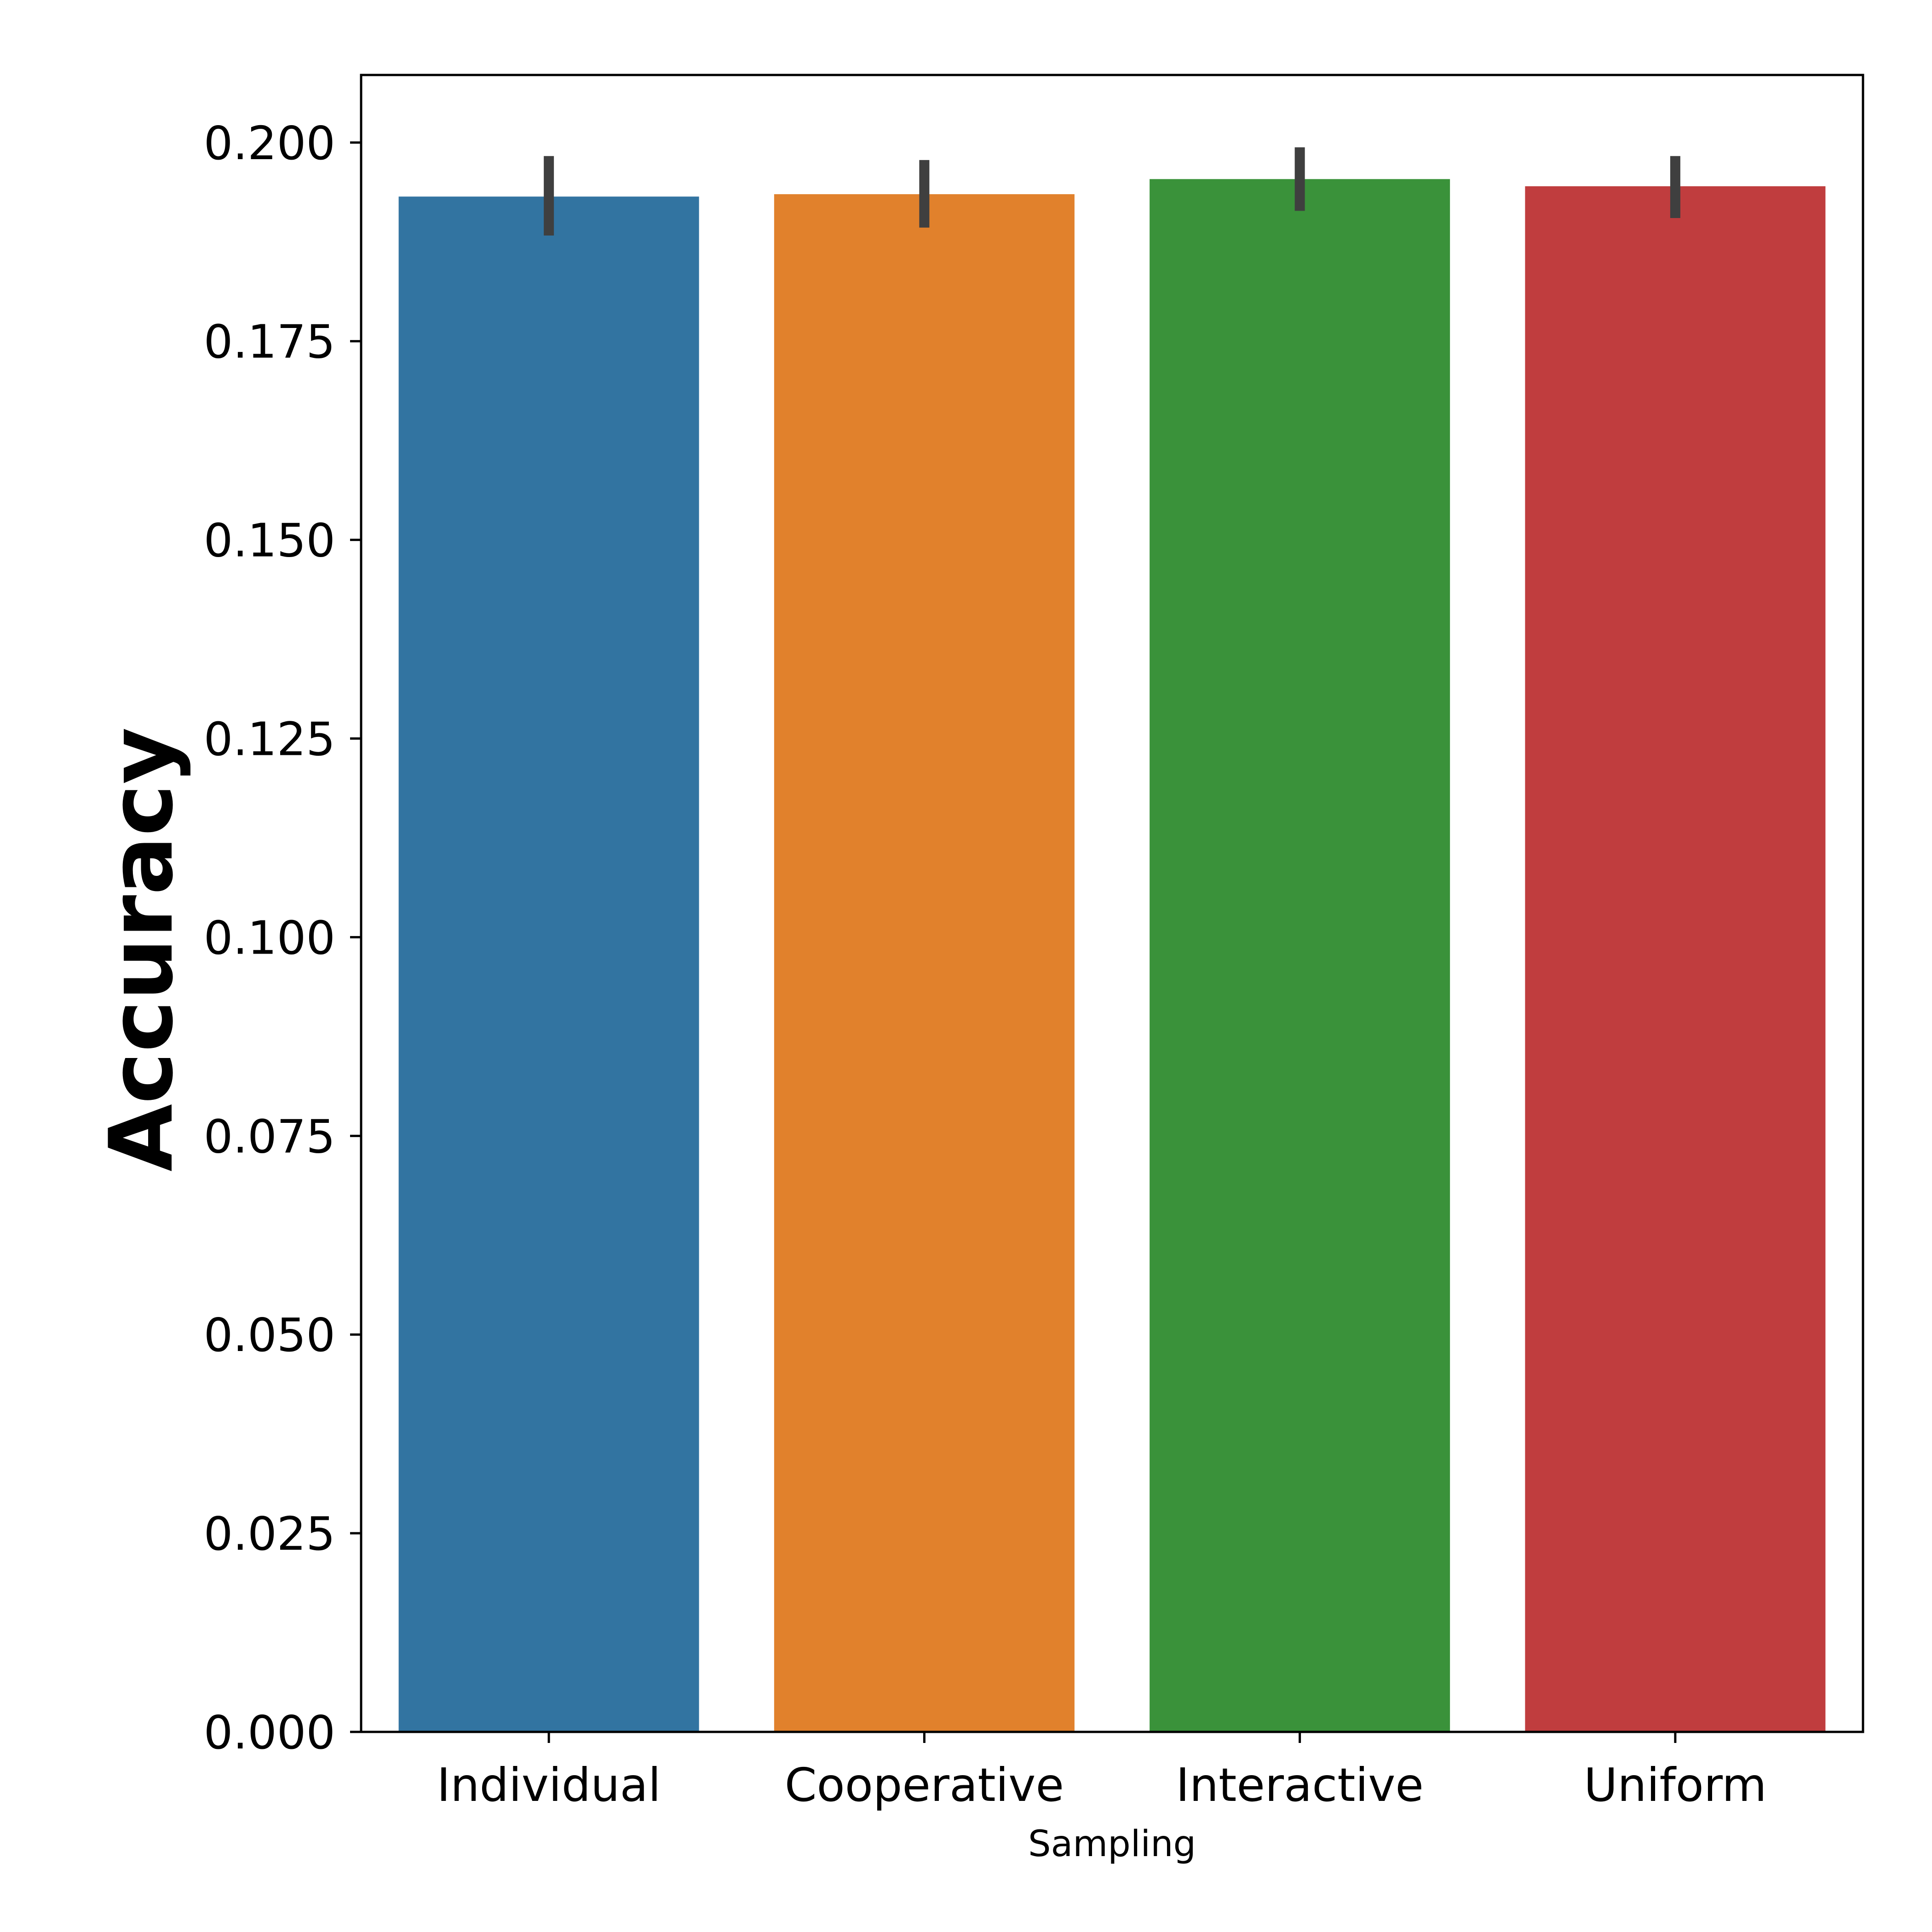 The width and height of the screenshot is (1932, 1932). What do you see at coordinates (1112, 191) in the screenshot?
I see `error-bars-layer` at bounding box center [1112, 191].